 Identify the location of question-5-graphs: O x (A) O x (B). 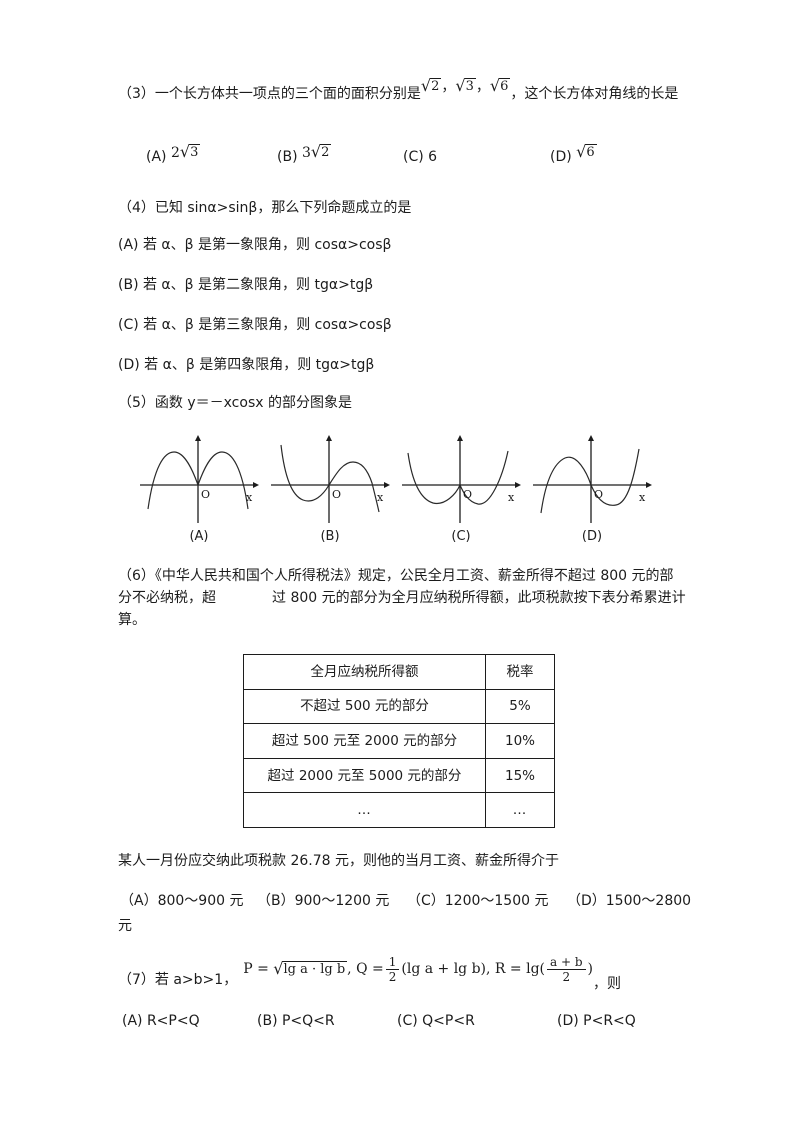
(395, 490).